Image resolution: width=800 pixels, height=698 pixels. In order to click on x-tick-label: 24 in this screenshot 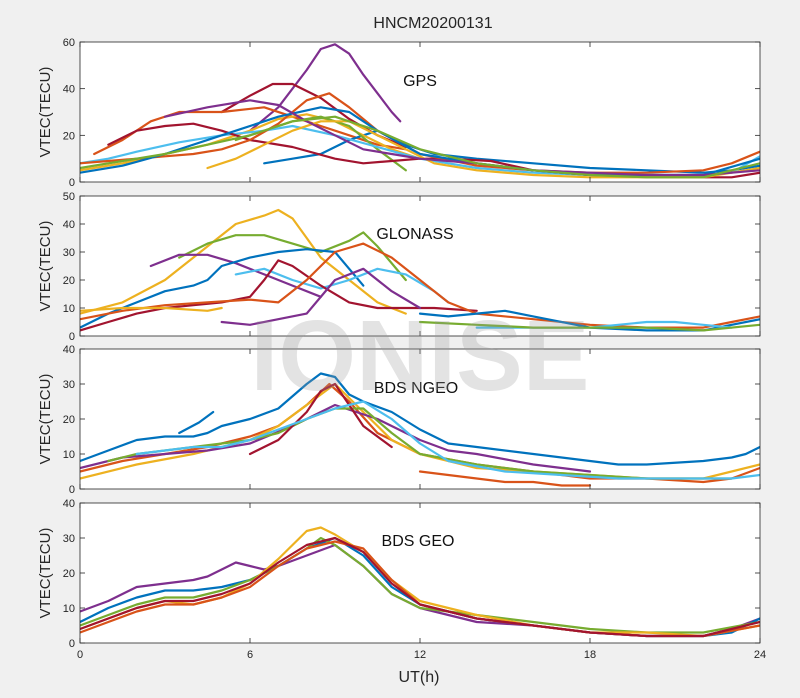, I will do `click(760, 655)`.